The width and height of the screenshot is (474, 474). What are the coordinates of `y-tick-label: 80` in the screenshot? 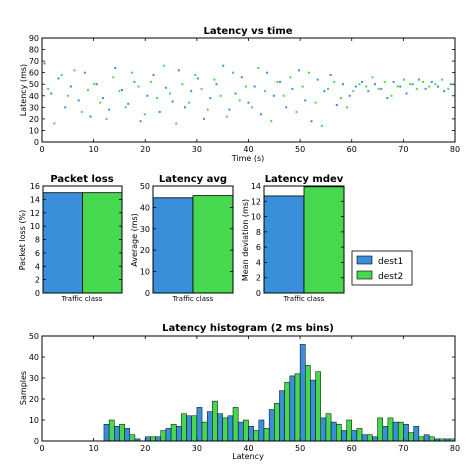 It's located at (34, 50).